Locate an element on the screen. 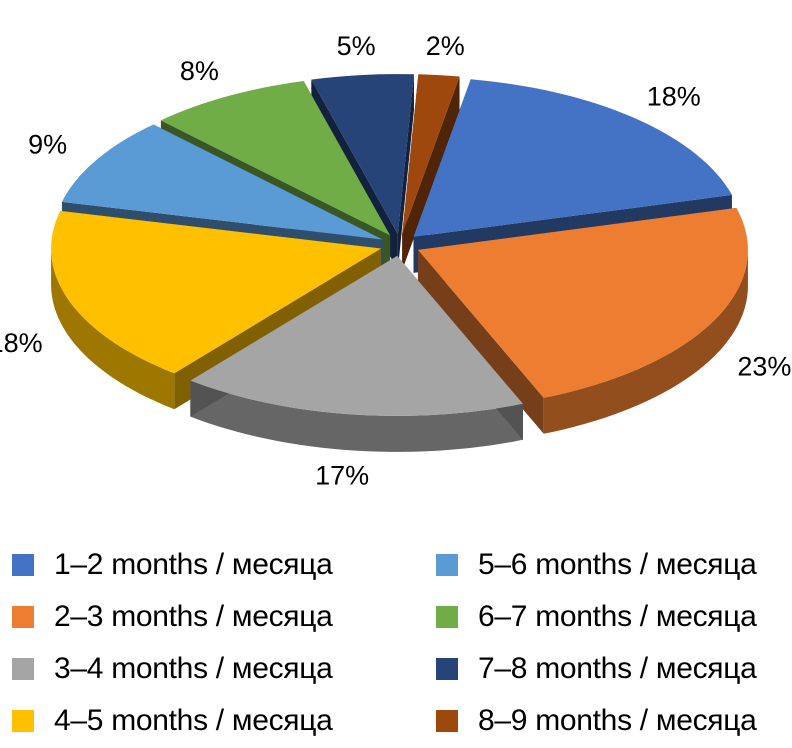 This screenshot has height=748, width=792. legend-item-3-4-months: 3–4 months / месяца is located at coordinates (172, 669).